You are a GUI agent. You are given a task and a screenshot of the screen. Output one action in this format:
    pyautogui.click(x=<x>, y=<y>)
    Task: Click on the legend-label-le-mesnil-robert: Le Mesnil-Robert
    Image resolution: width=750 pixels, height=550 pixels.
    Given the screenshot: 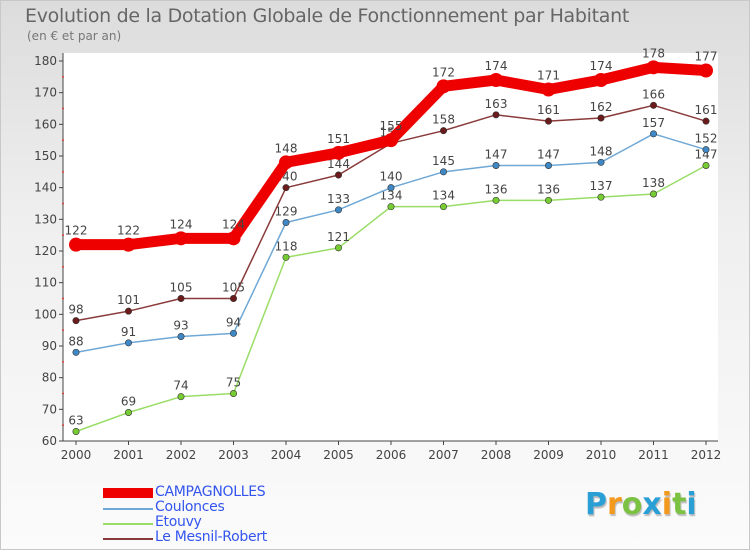 What is the action you would take?
    pyautogui.click(x=211, y=537)
    